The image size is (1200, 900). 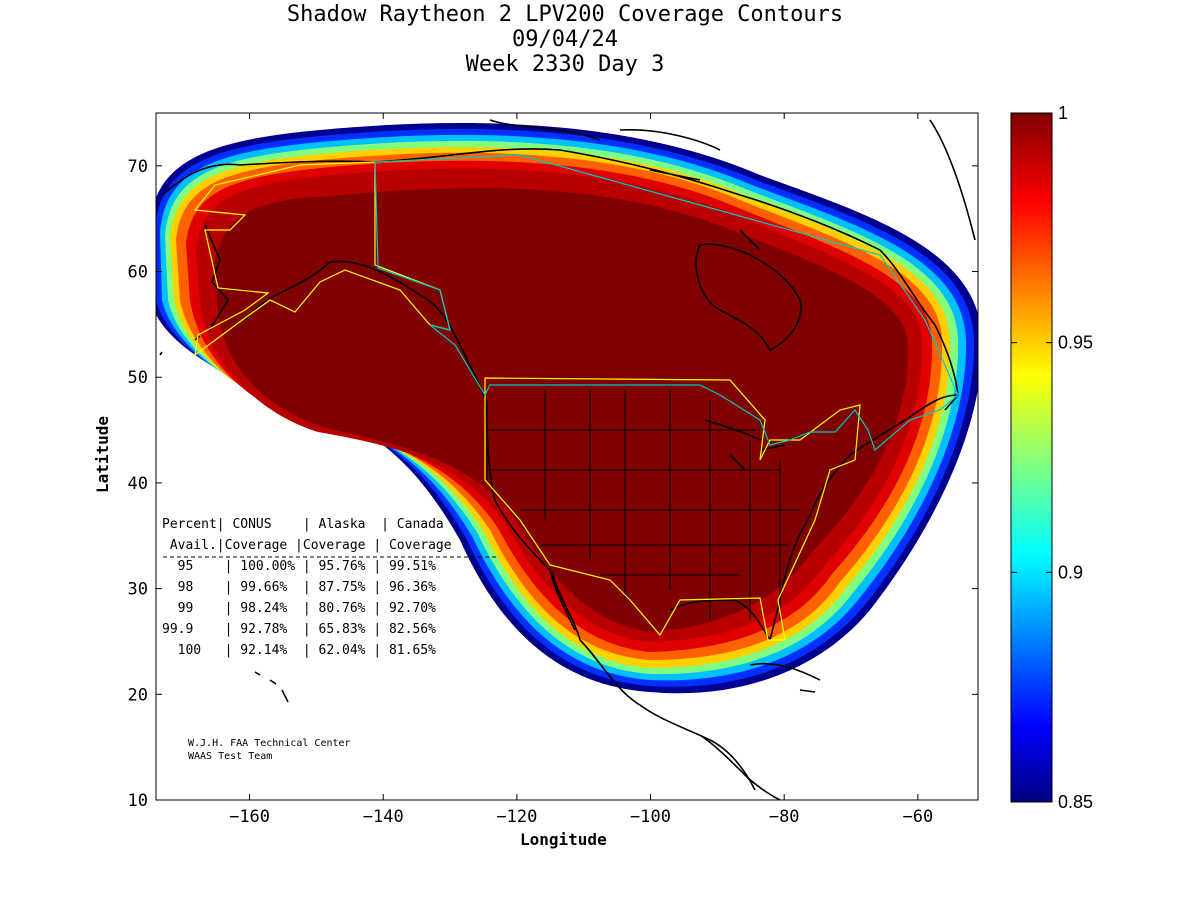 I want to click on y-tick-label: 70, so click(x=138, y=167).